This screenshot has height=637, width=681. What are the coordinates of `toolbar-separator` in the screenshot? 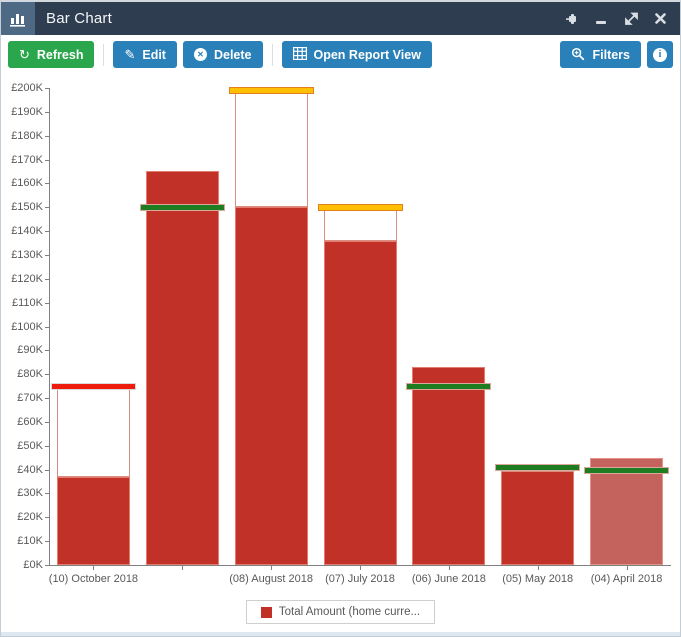 It's located at (272, 54).